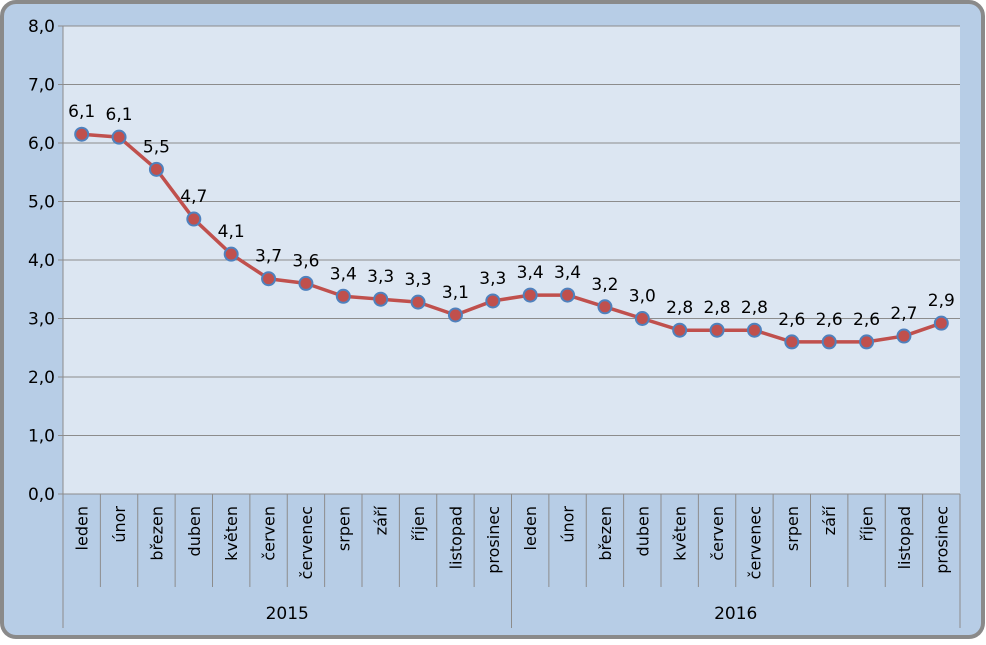 The width and height of the screenshot is (986, 645). I want to click on y-tick-label: 2,0, so click(41, 378).